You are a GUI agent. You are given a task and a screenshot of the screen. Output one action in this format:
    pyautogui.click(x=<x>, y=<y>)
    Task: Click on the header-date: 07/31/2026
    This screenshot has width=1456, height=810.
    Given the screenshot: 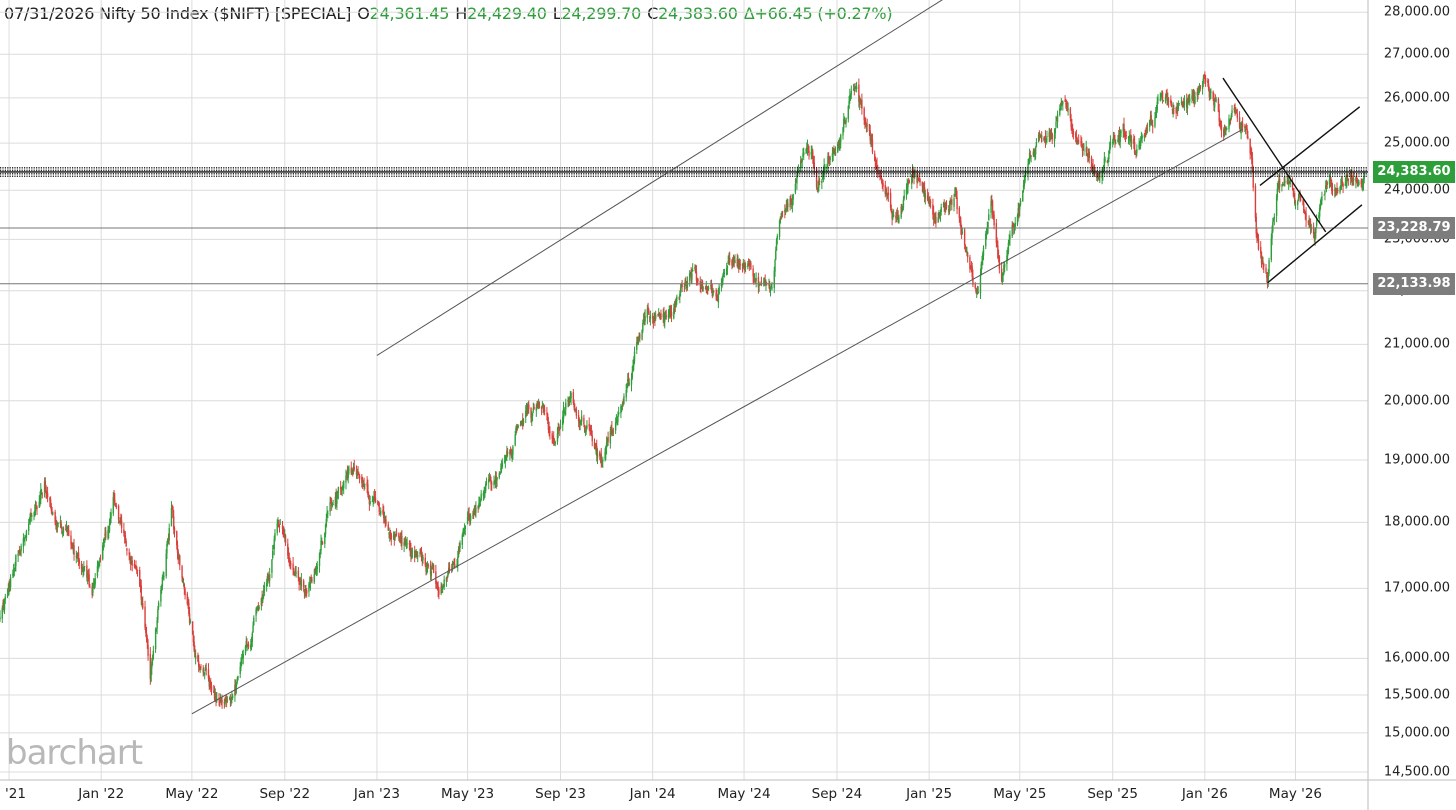 What is the action you would take?
    pyautogui.click(x=49, y=13)
    